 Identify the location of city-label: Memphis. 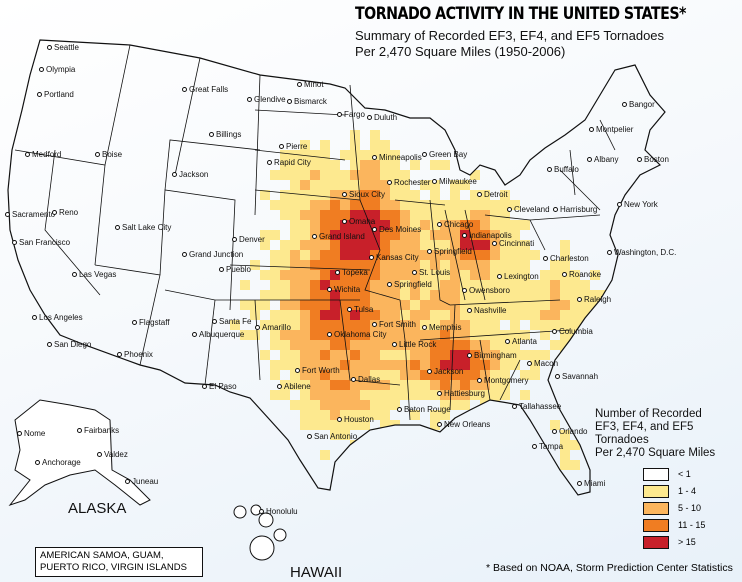
(441, 327).